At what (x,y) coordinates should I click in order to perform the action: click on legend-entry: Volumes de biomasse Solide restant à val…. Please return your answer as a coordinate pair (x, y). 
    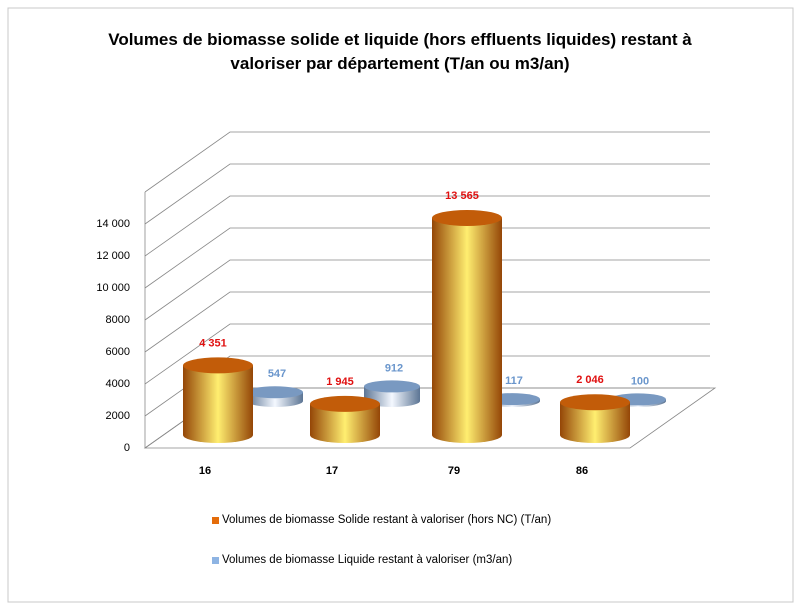
    Looking at the image, I should click on (402, 520).